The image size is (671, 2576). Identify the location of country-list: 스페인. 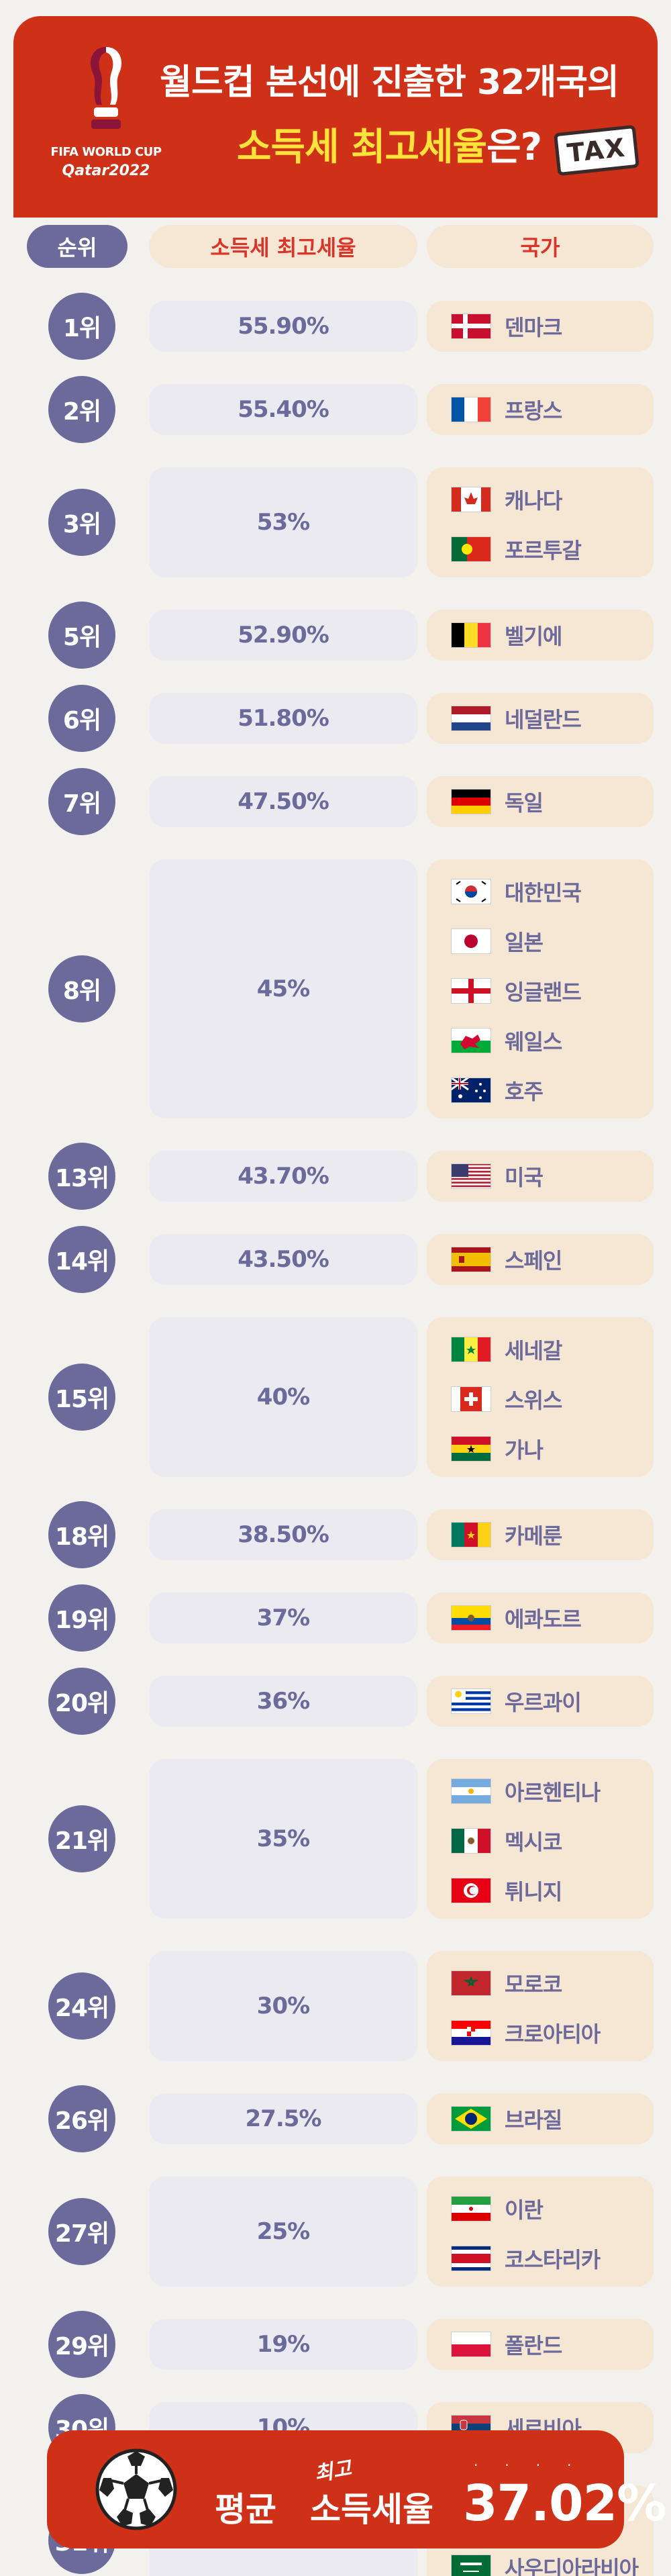
(541, 1259).